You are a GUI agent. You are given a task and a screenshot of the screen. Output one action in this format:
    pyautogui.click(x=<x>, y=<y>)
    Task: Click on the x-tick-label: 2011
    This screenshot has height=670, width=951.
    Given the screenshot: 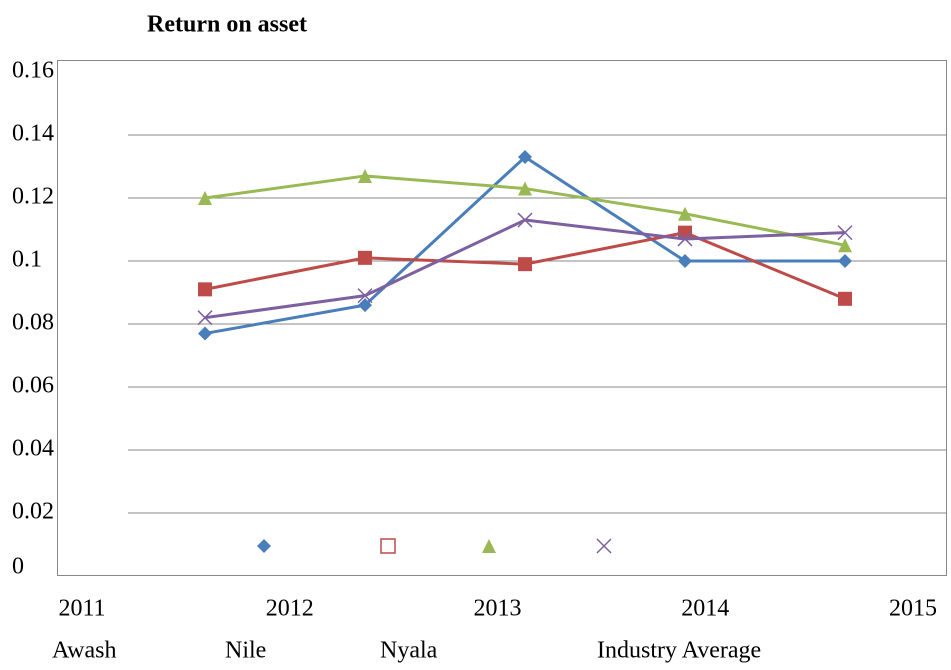 What is the action you would take?
    pyautogui.click(x=81, y=609)
    